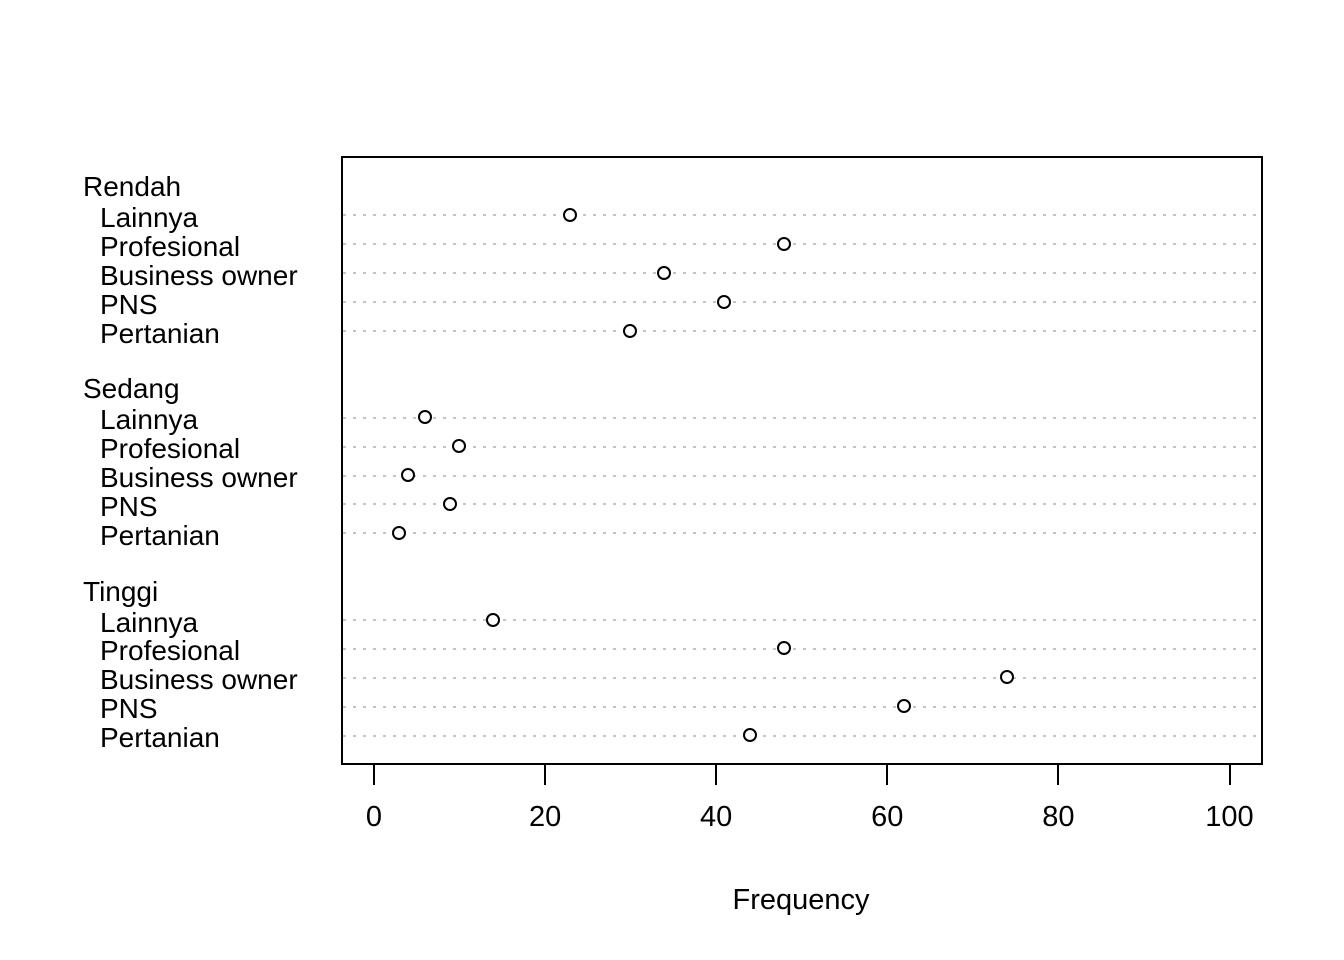 The height and width of the screenshot is (960, 1344). Describe the element at coordinates (545, 817) in the screenshot. I see `x-tick-label: 20` at that location.